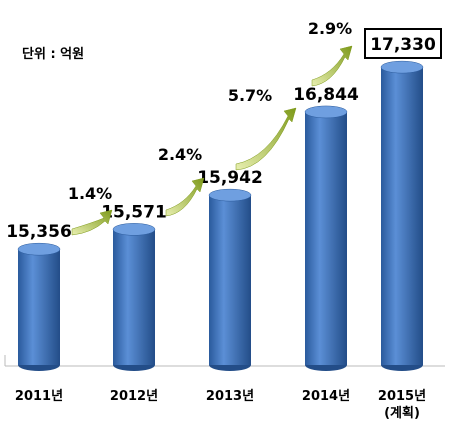 Image resolution: width=450 pixels, height=430 pixels. I want to click on growth-label: 2.9%, so click(330, 28).